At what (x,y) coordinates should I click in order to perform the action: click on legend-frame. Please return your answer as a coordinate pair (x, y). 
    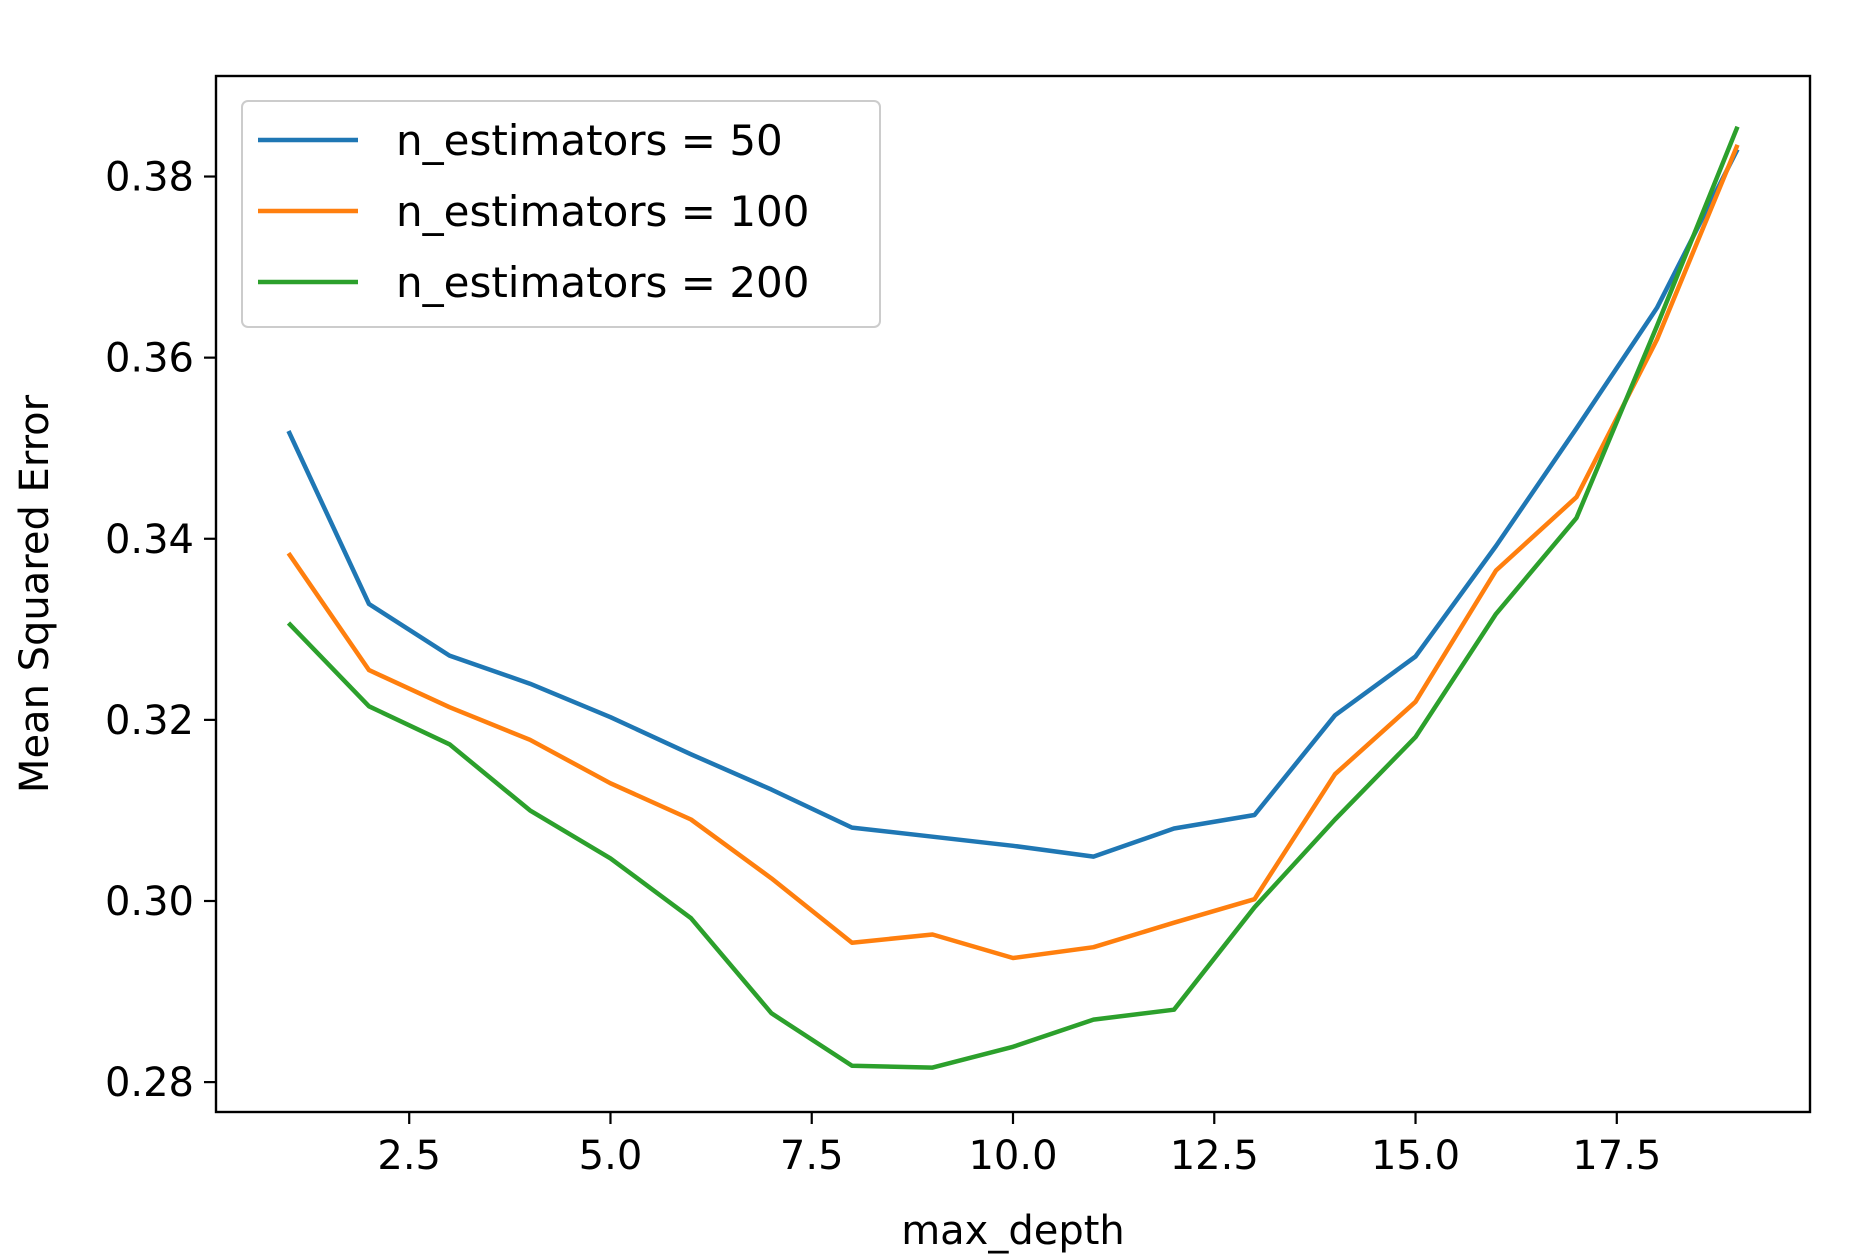
    Looking at the image, I should click on (561, 214).